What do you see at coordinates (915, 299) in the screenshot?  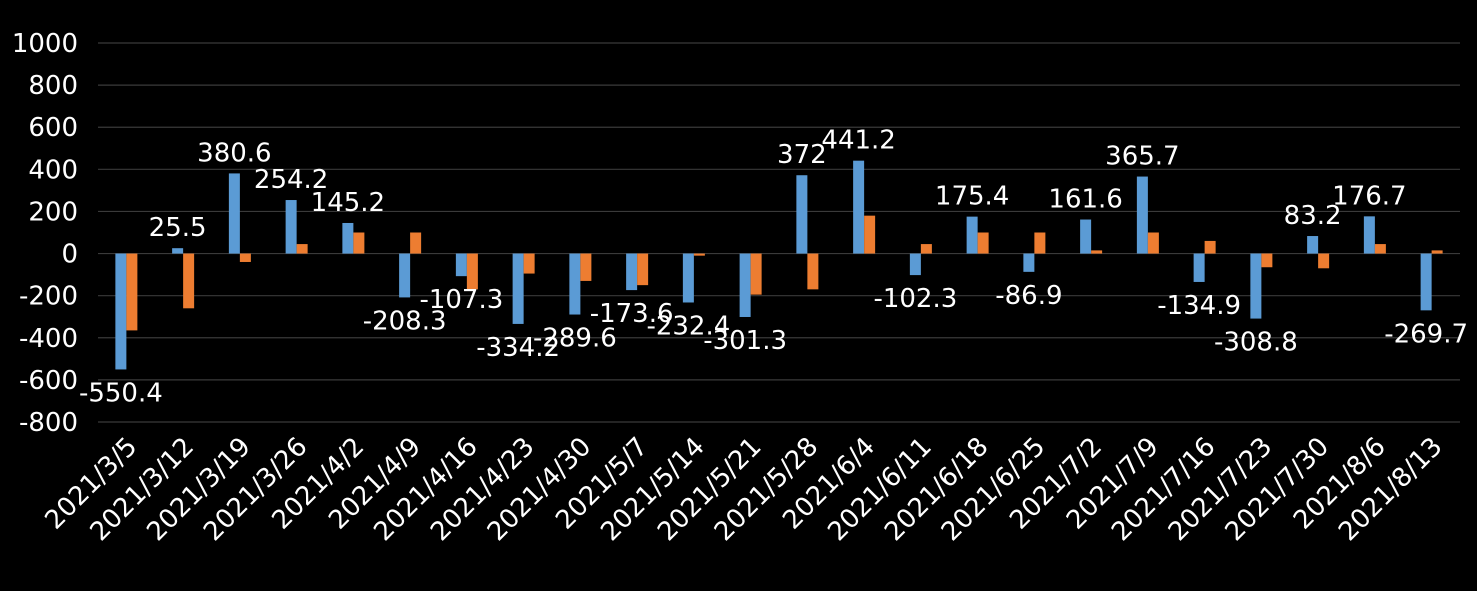 I see `data-label: -102.3` at bounding box center [915, 299].